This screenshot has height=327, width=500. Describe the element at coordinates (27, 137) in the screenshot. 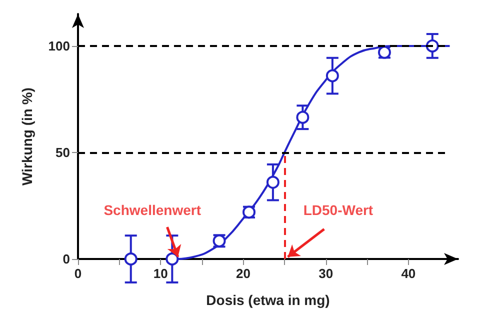

I see `y-axis-title: Wirkung (in %)` at that location.